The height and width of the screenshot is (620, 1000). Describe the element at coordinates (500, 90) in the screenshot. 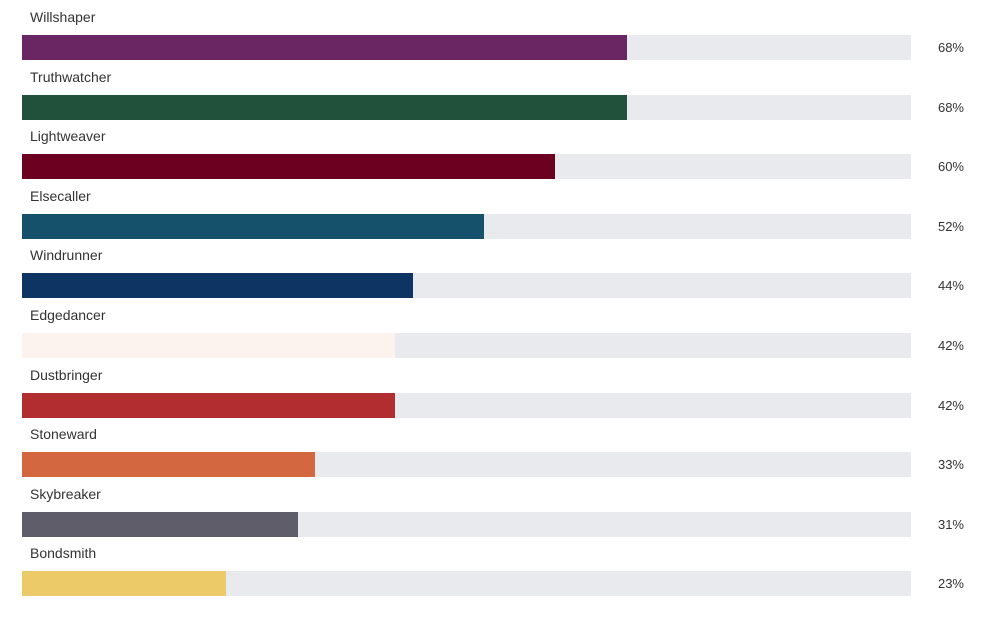

I see `bar-row: Truthwatcher 68%` at that location.